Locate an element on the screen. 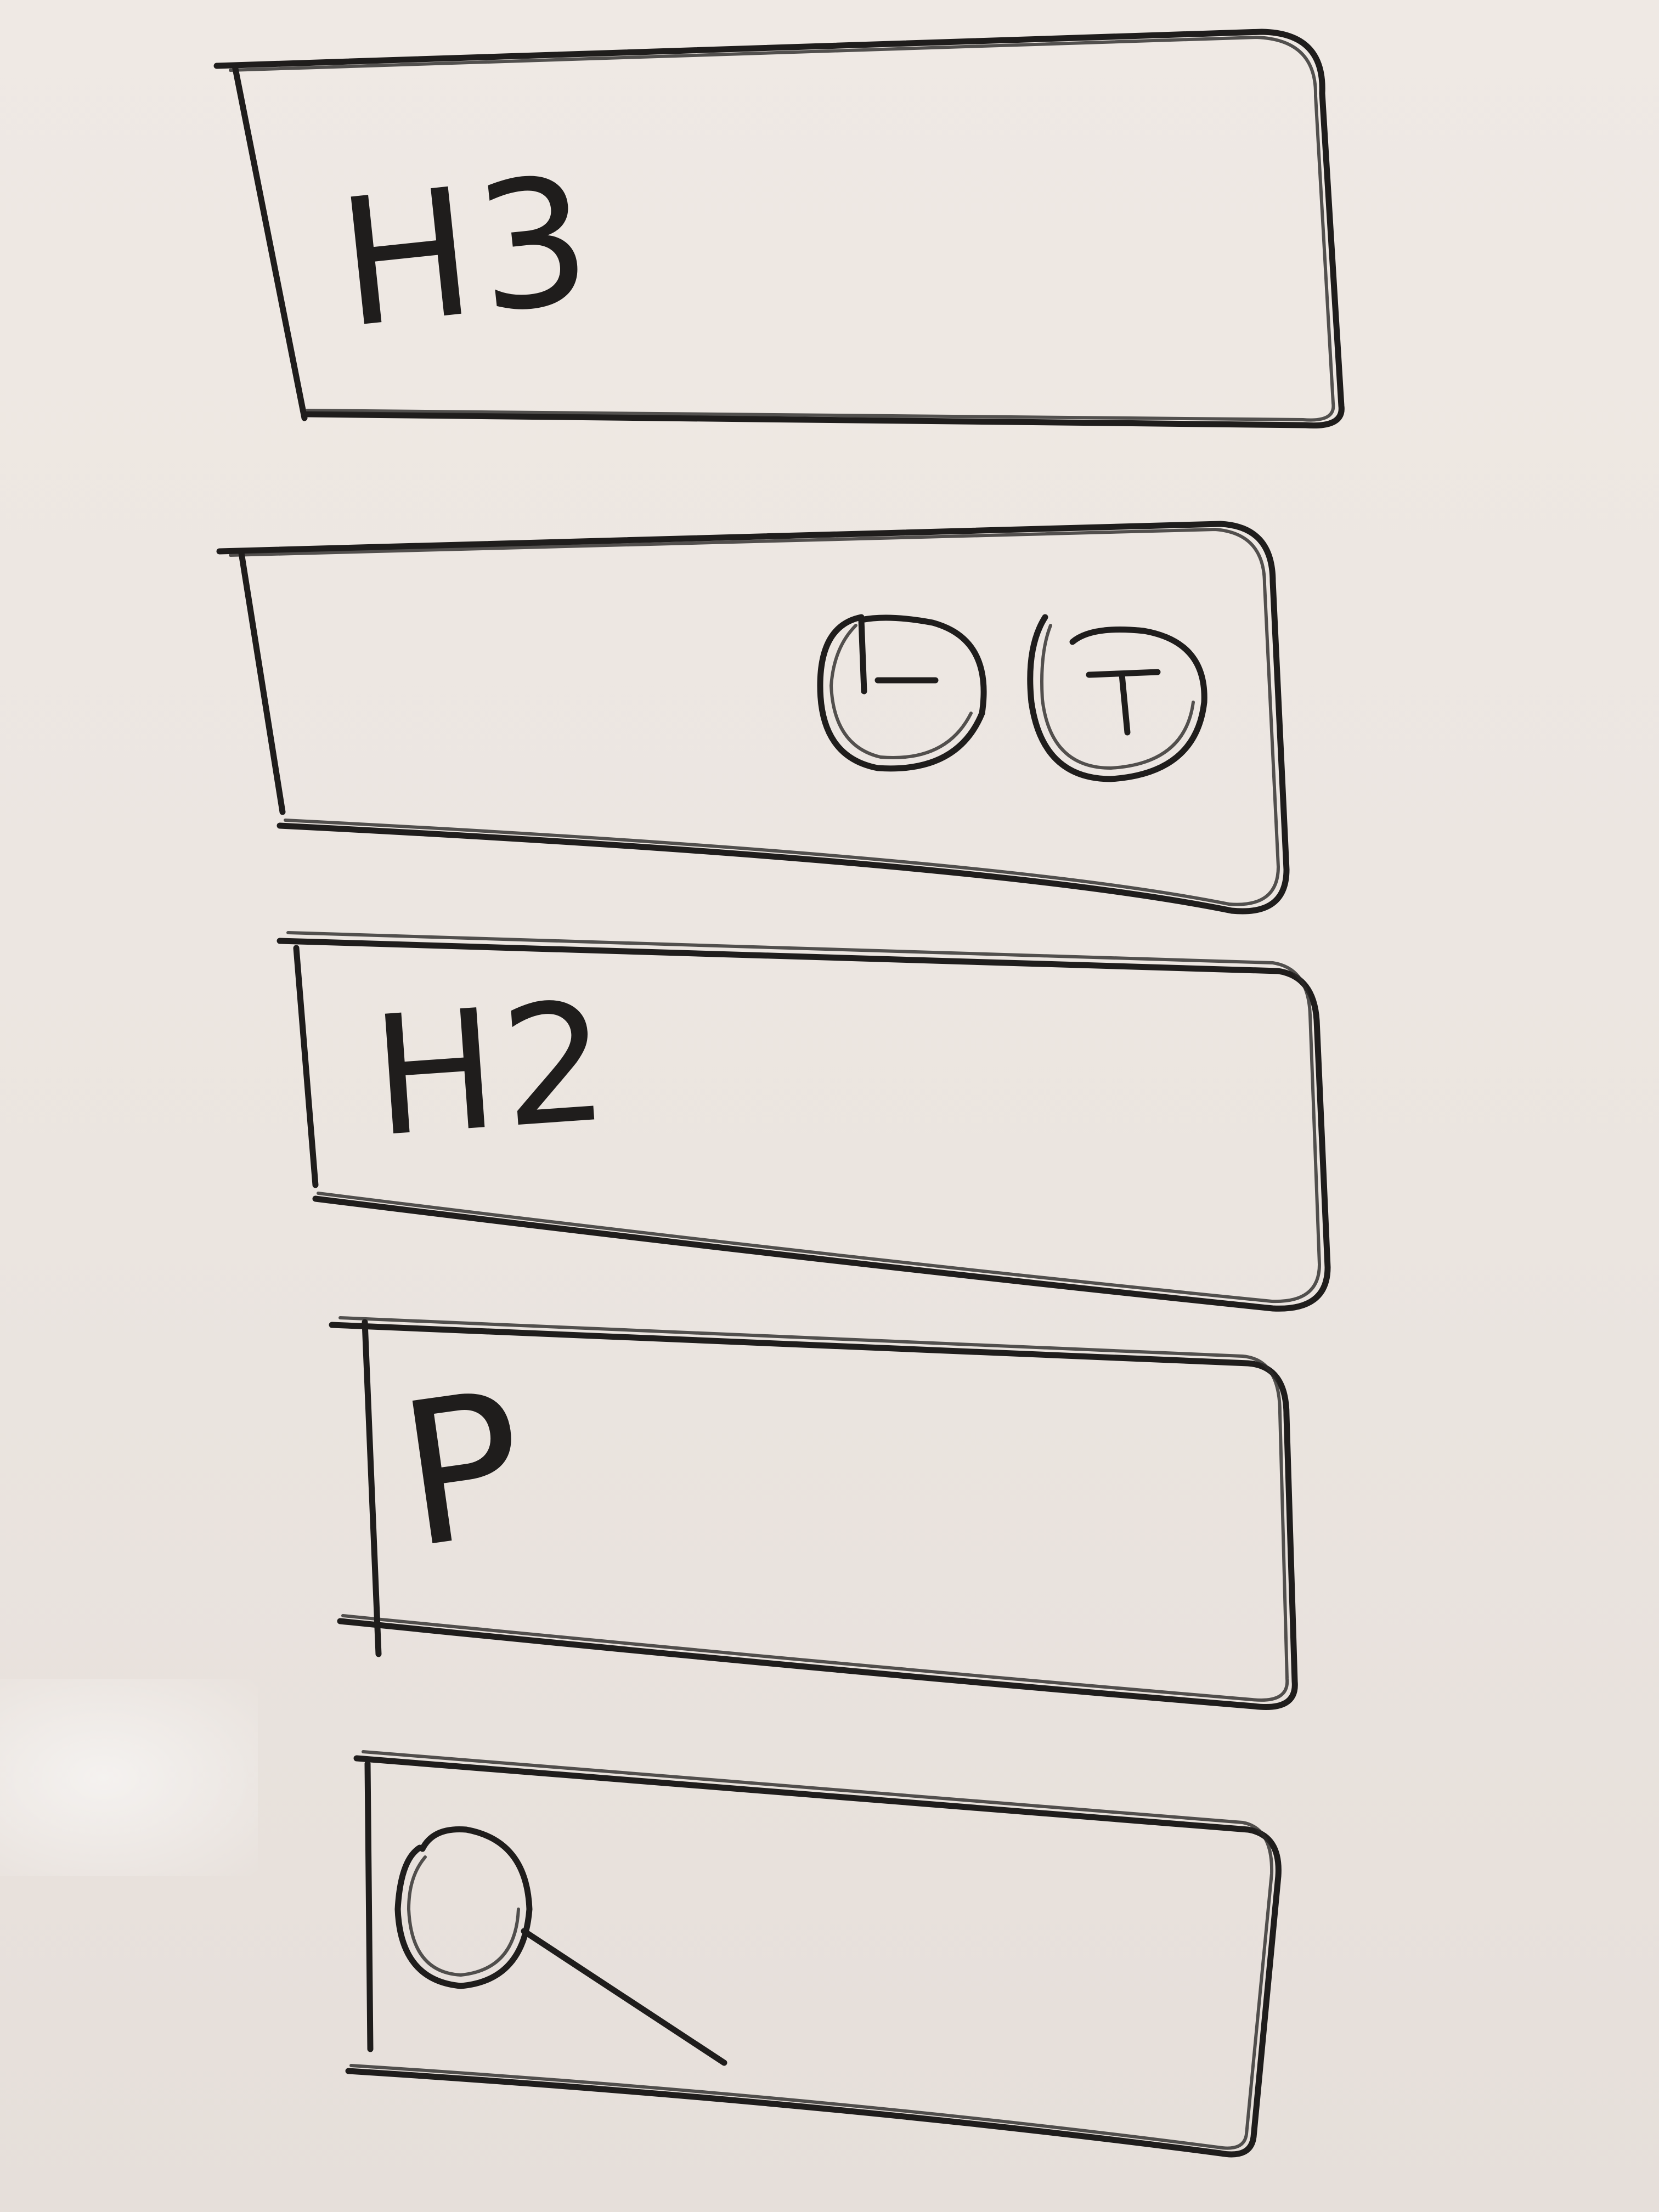 This screenshot has width=1659, height=2212. wireframe-box-paragraph is located at coordinates (813, 1513).